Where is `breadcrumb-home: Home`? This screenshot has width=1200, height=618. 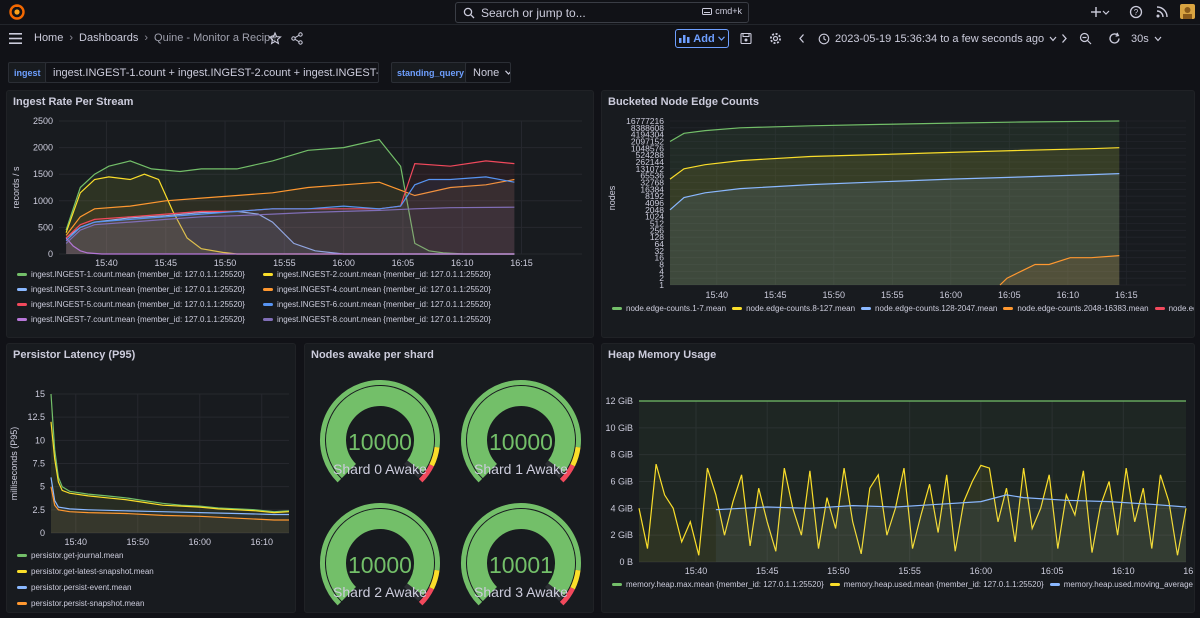
breadcrumb-home: Home is located at coordinates (49, 38).